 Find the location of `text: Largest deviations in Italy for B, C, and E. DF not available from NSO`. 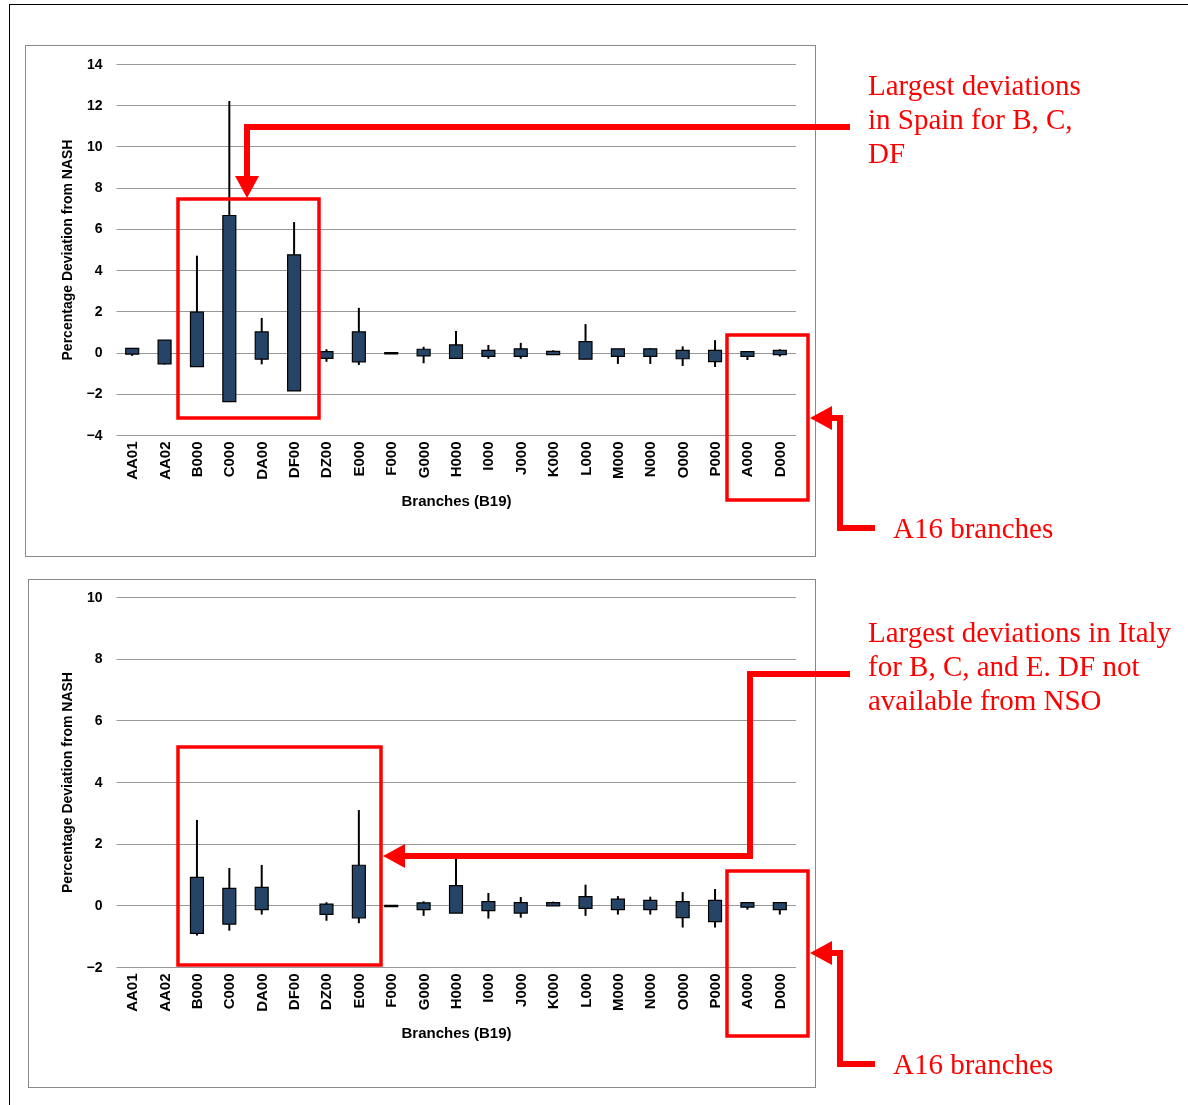

text: Largest deviations in Italy for B, C, and E. DF not available from NSO is located at coordinates (1020, 666).